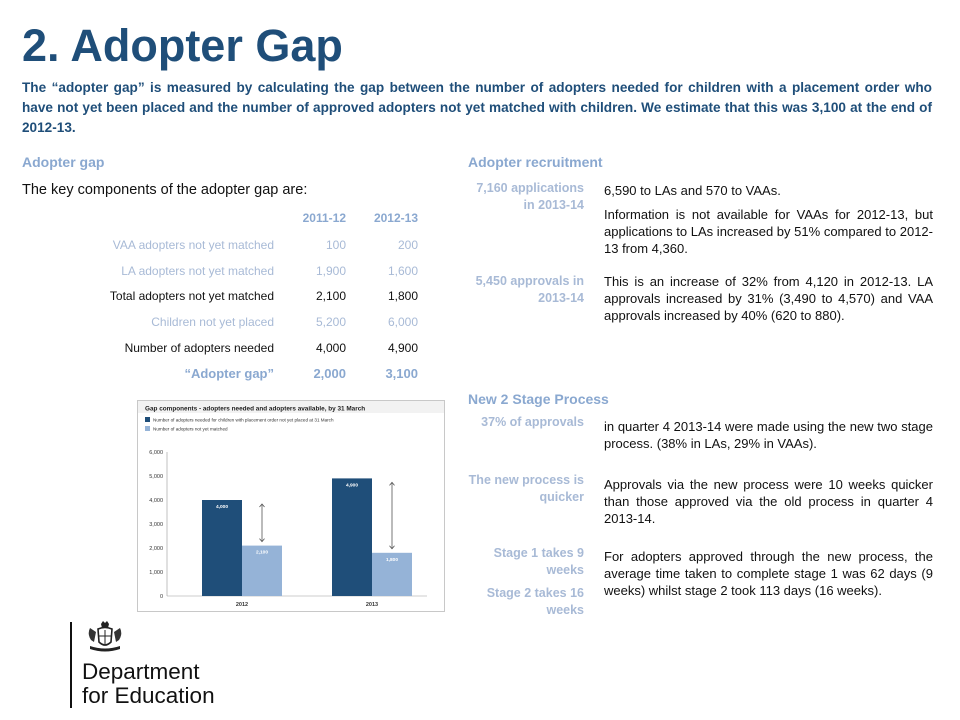 This screenshot has width=960, height=720. I want to click on logo-text: Department for Education, so click(148, 684).